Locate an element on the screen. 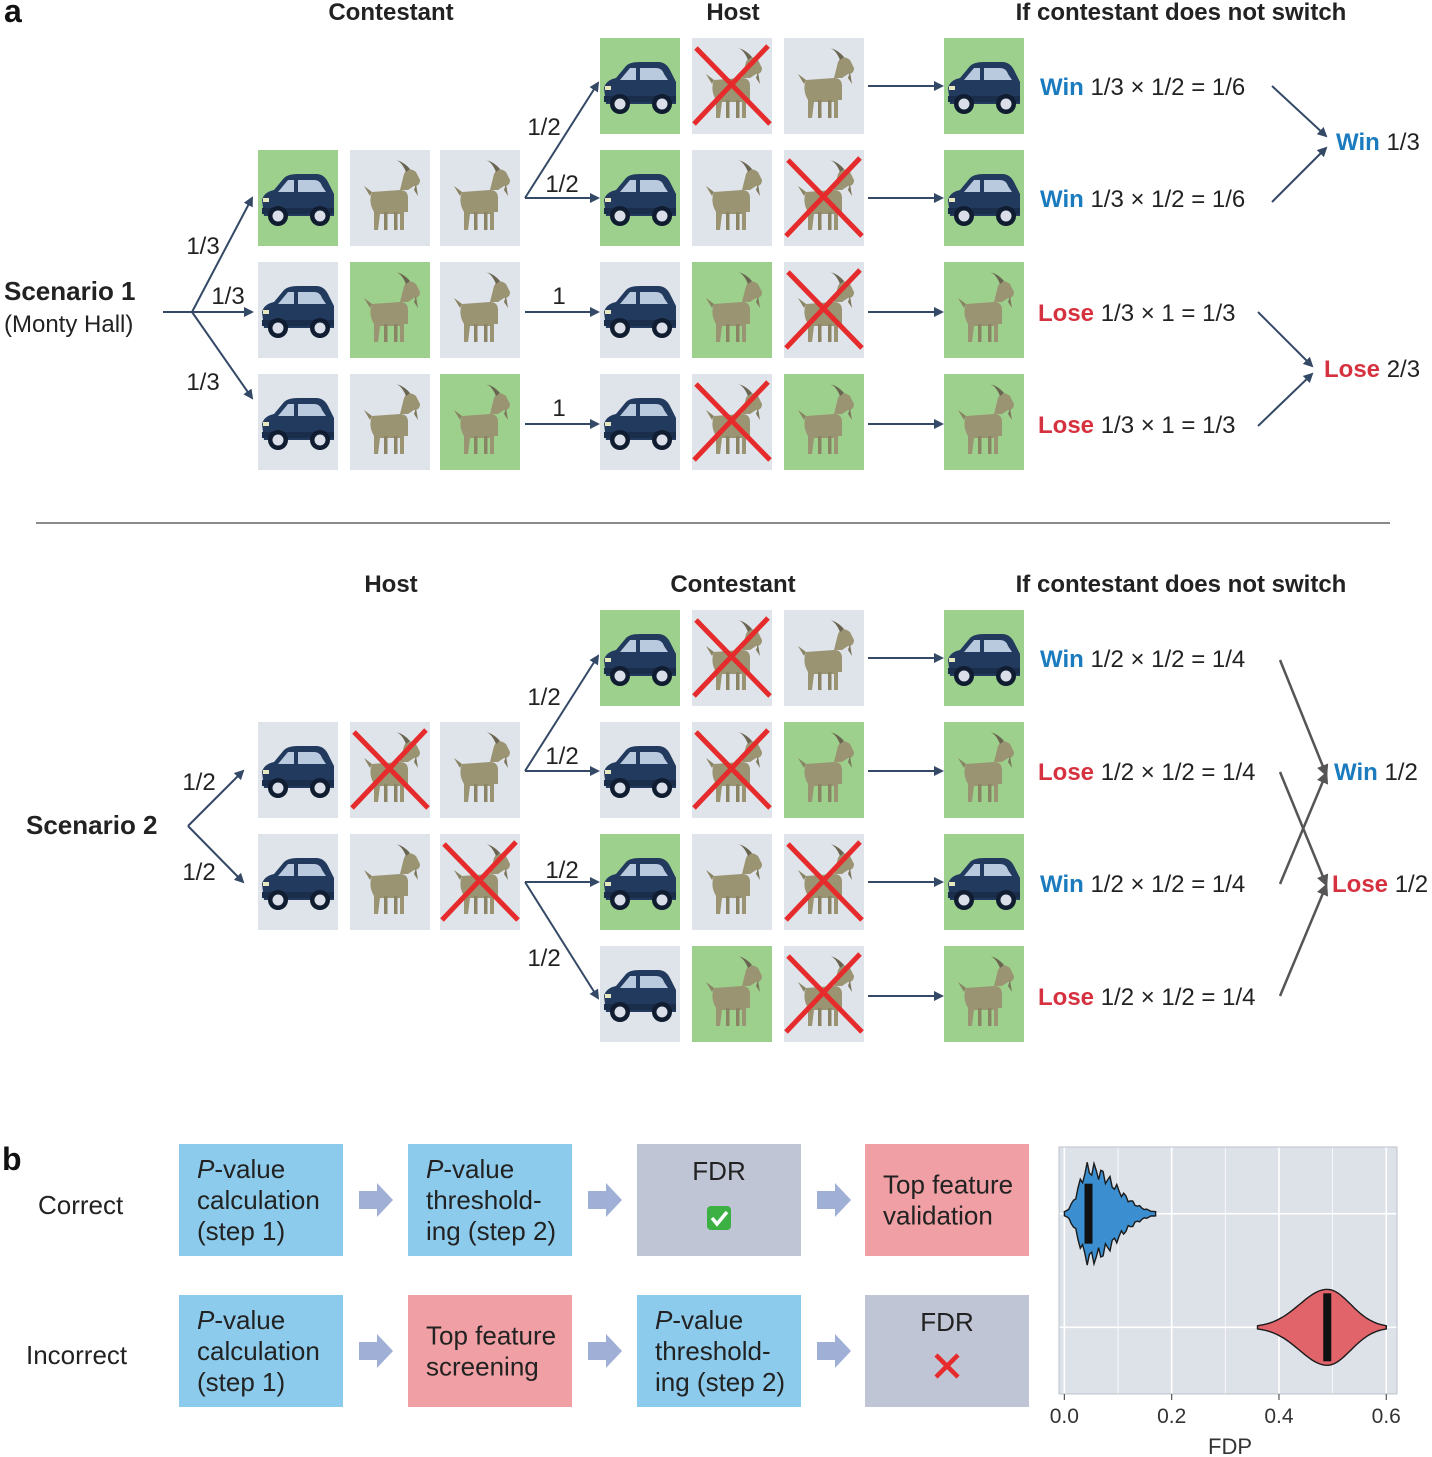 The width and height of the screenshot is (1432, 1457). panel-a-letter: a is located at coordinates (13, 14).